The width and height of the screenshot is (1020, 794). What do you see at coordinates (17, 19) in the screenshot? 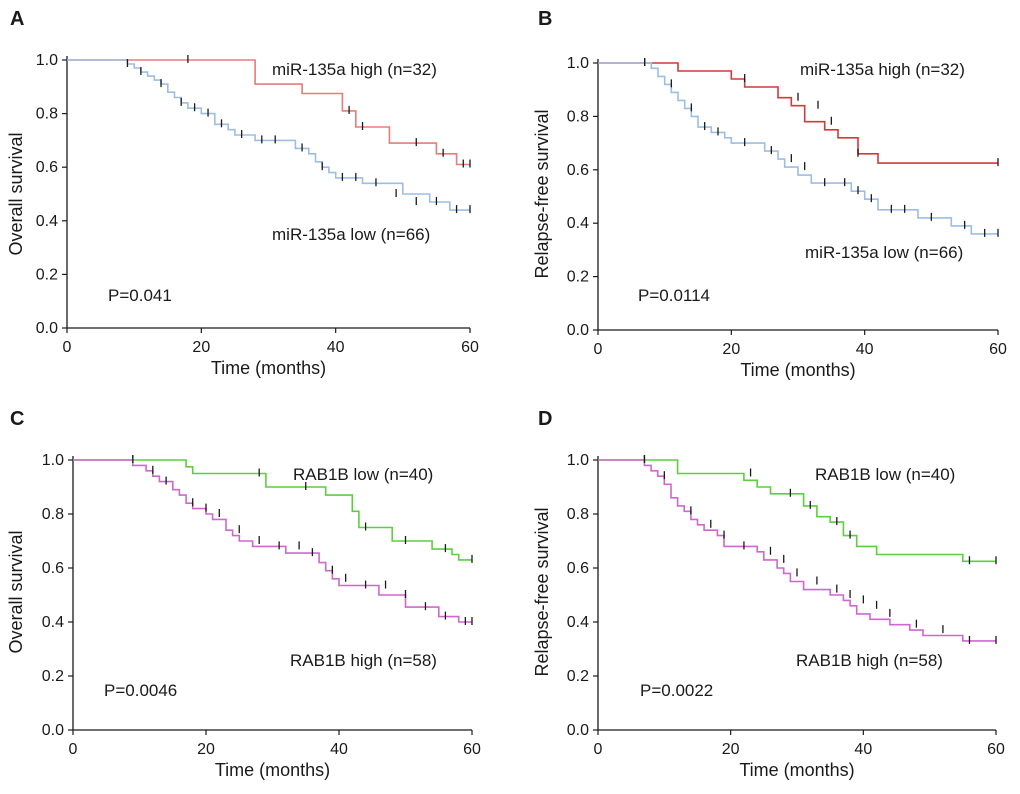
I see `panel-letter: A` at bounding box center [17, 19].